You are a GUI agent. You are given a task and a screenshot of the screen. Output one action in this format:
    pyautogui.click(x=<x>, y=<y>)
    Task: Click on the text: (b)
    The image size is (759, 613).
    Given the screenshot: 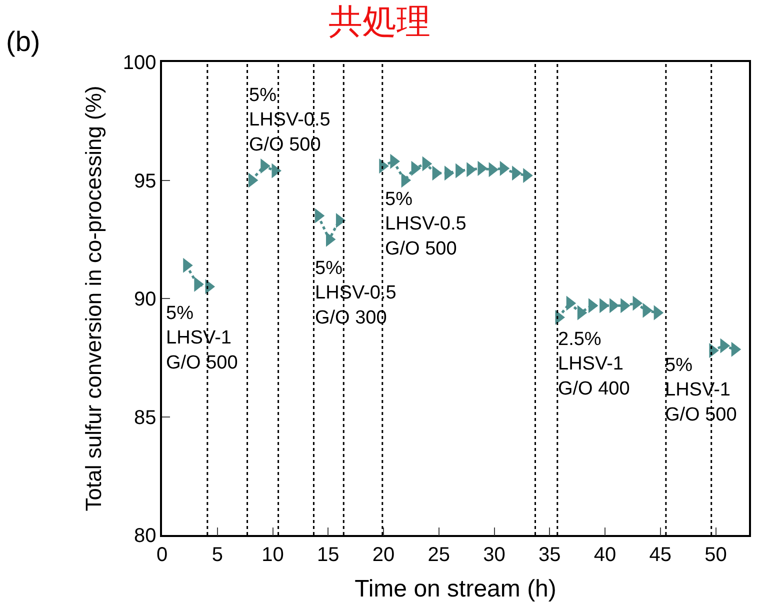 What is the action you would take?
    pyautogui.click(x=23, y=41)
    